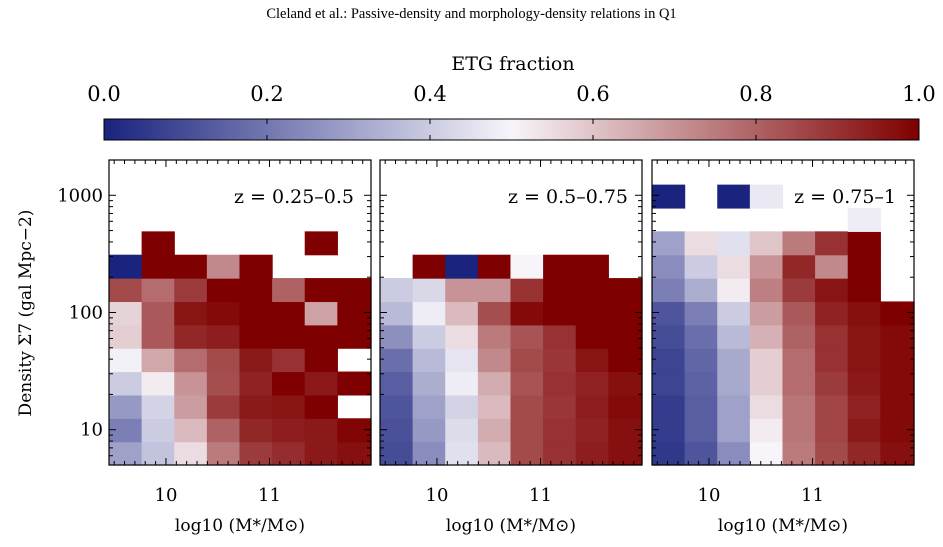  What do you see at coordinates (166, 495) in the screenshot?
I see `x-tick-label: 10` at bounding box center [166, 495].